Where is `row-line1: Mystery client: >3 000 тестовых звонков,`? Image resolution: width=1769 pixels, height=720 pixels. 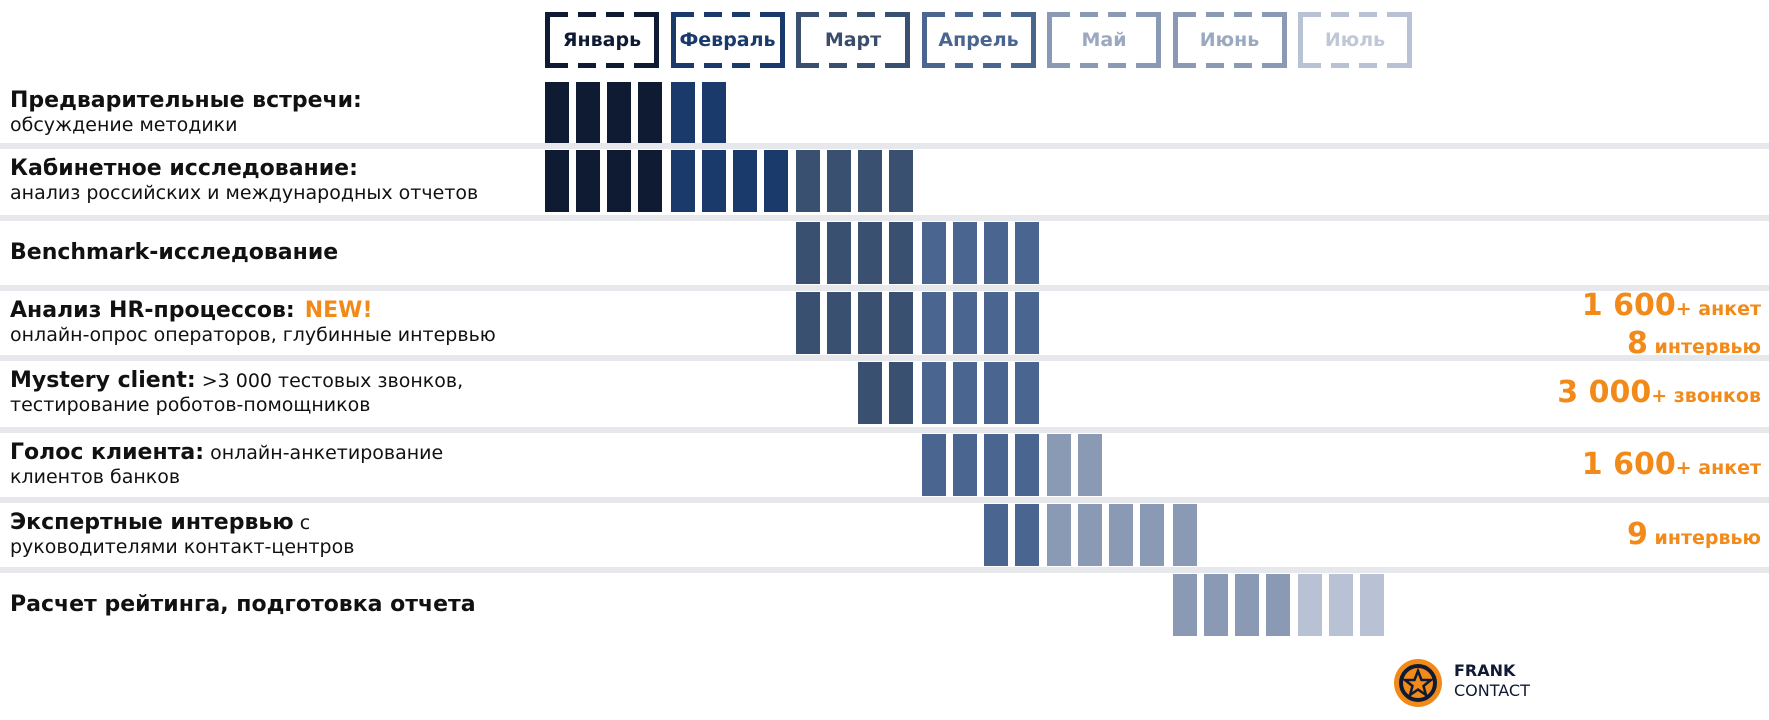
row-line1: Mystery client: >3 000 тестовых звонков, is located at coordinates (236, 381).